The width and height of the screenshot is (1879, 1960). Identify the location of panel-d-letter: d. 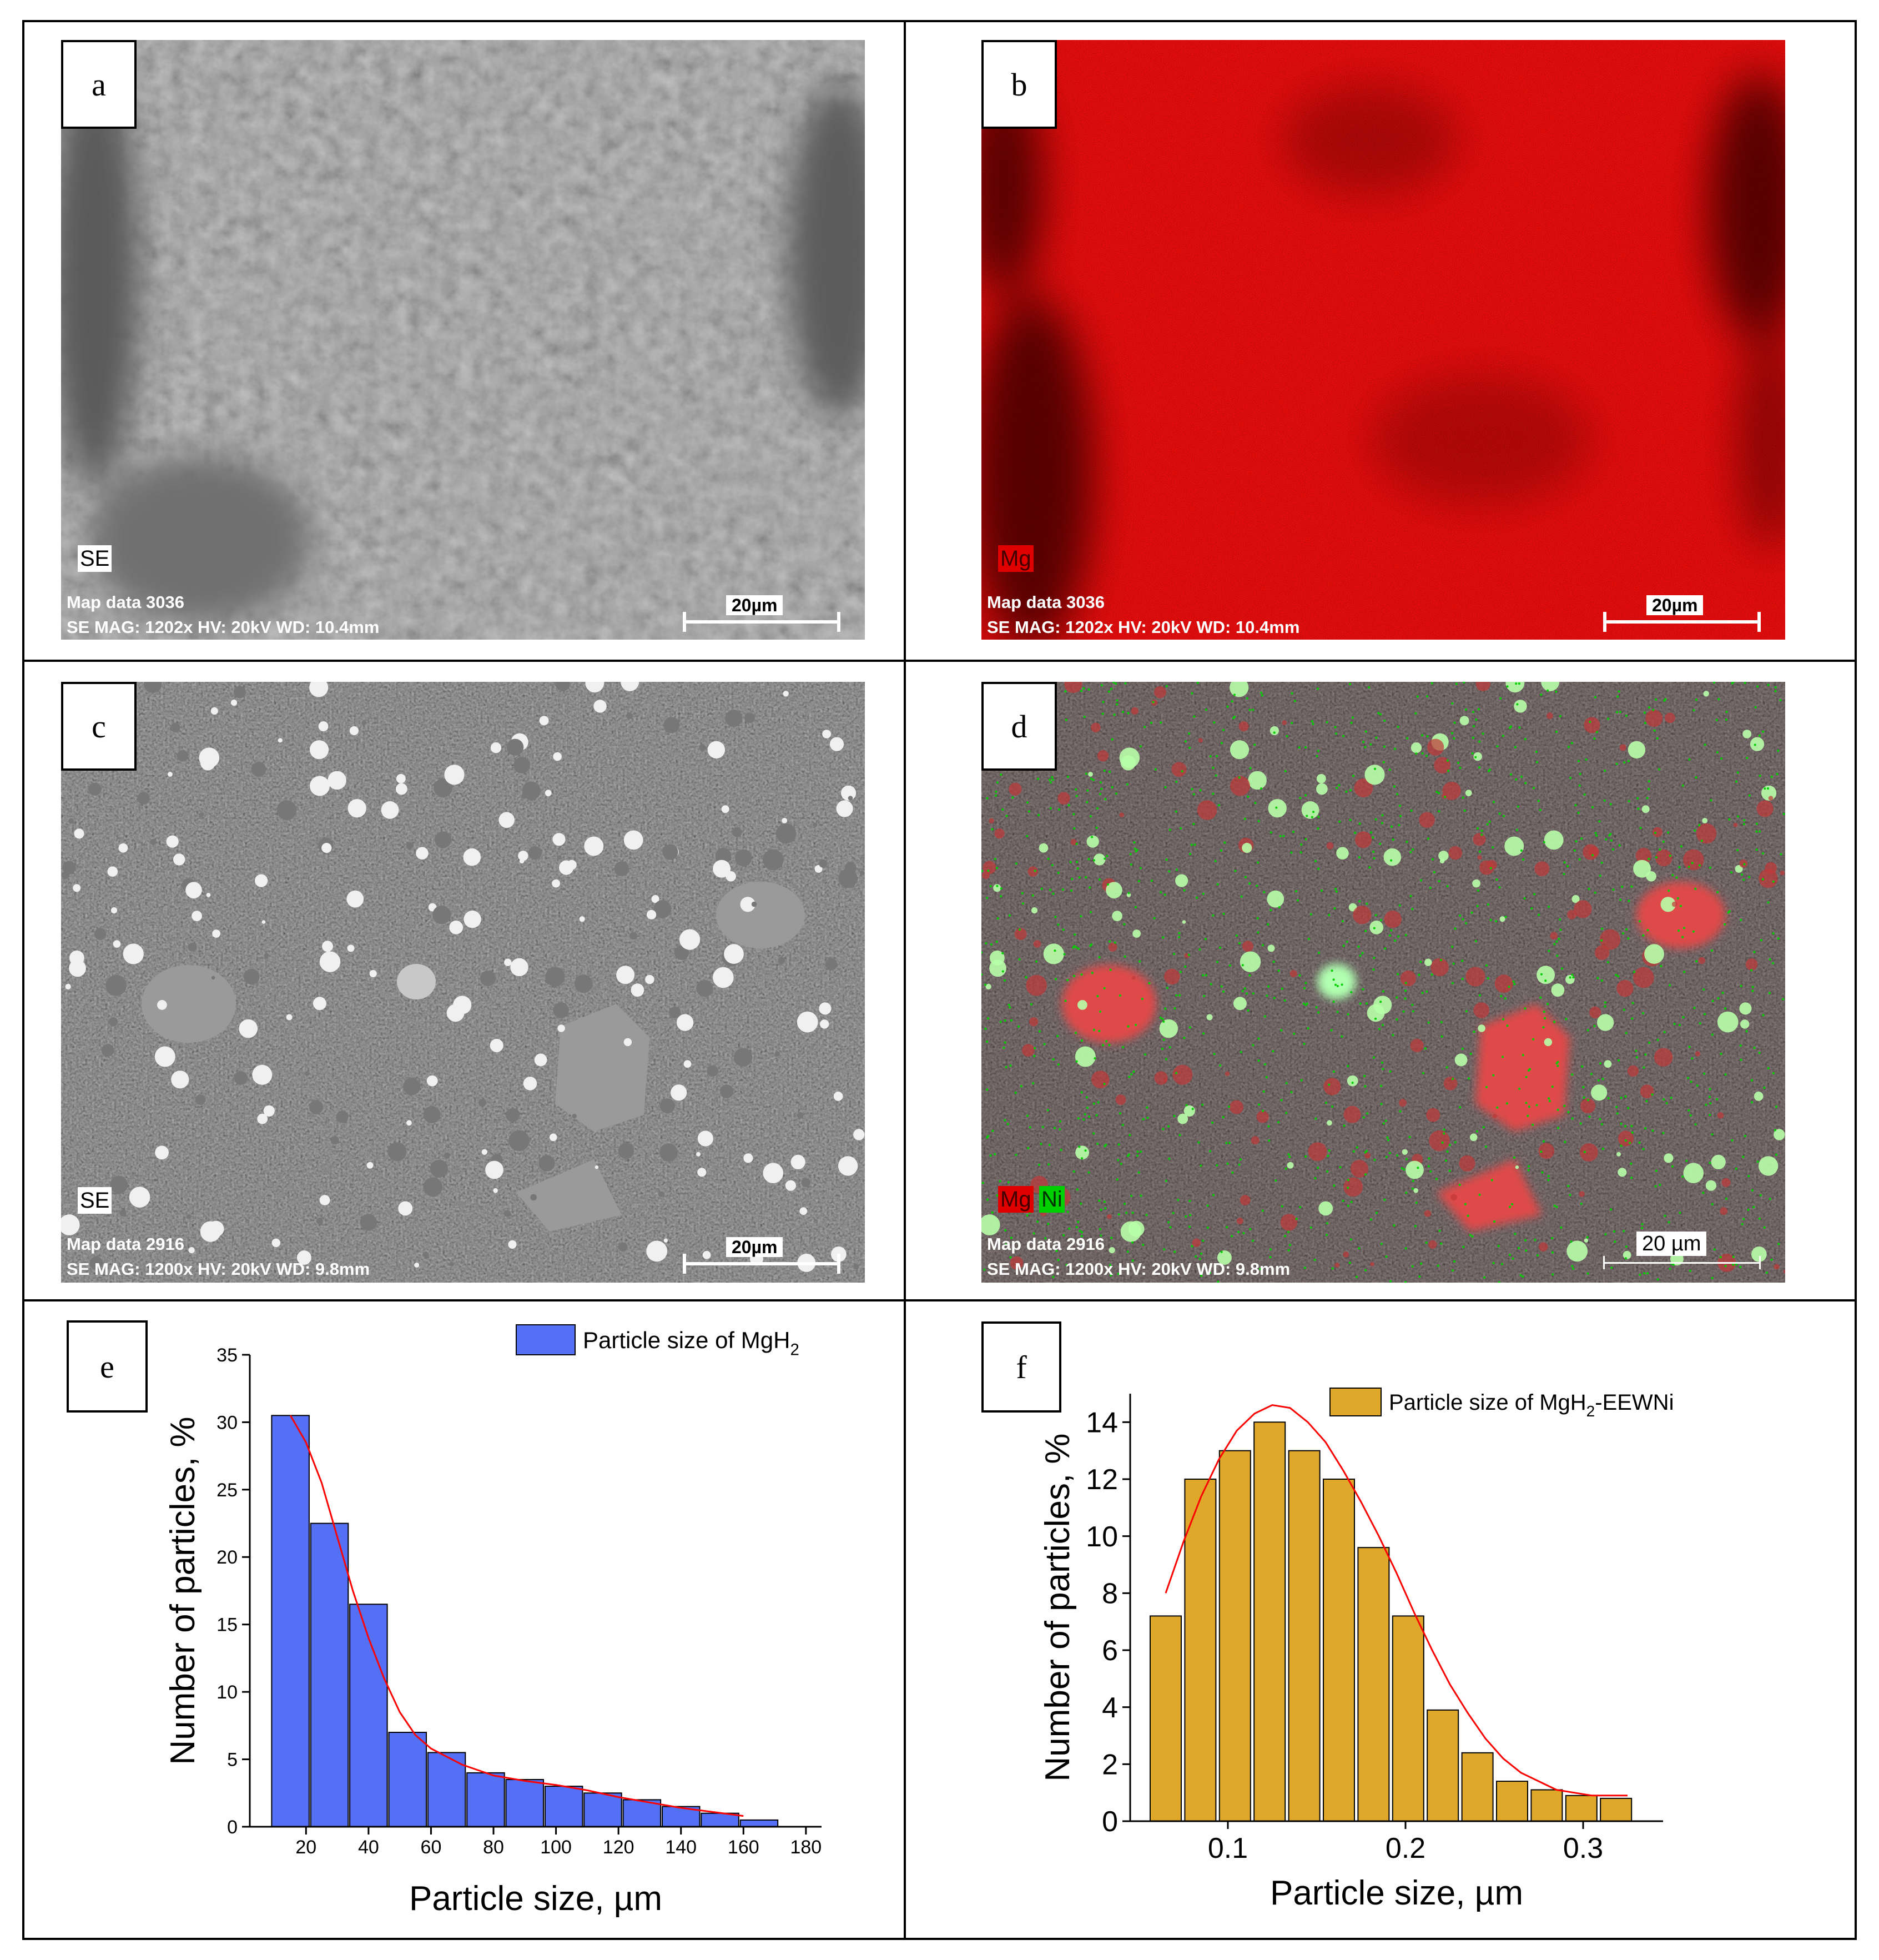
(1019, 727).